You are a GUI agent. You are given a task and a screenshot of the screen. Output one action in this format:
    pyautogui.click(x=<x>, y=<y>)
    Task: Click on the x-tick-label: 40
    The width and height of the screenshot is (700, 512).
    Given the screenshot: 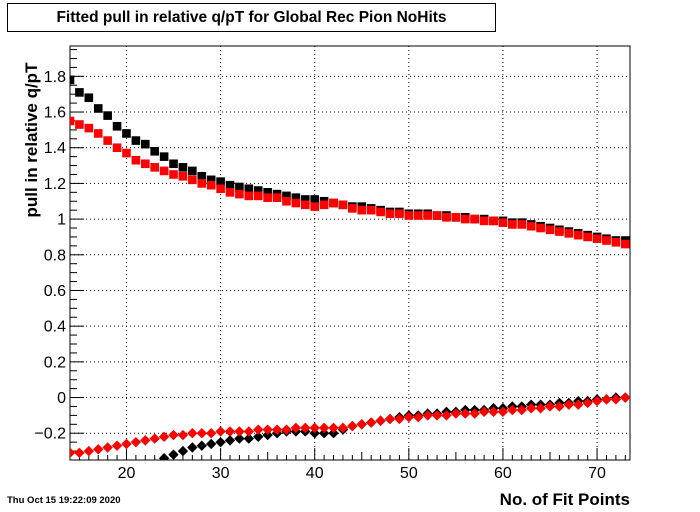 What is the action you would take?
    pyautogui.click(x=315, y=473)
    